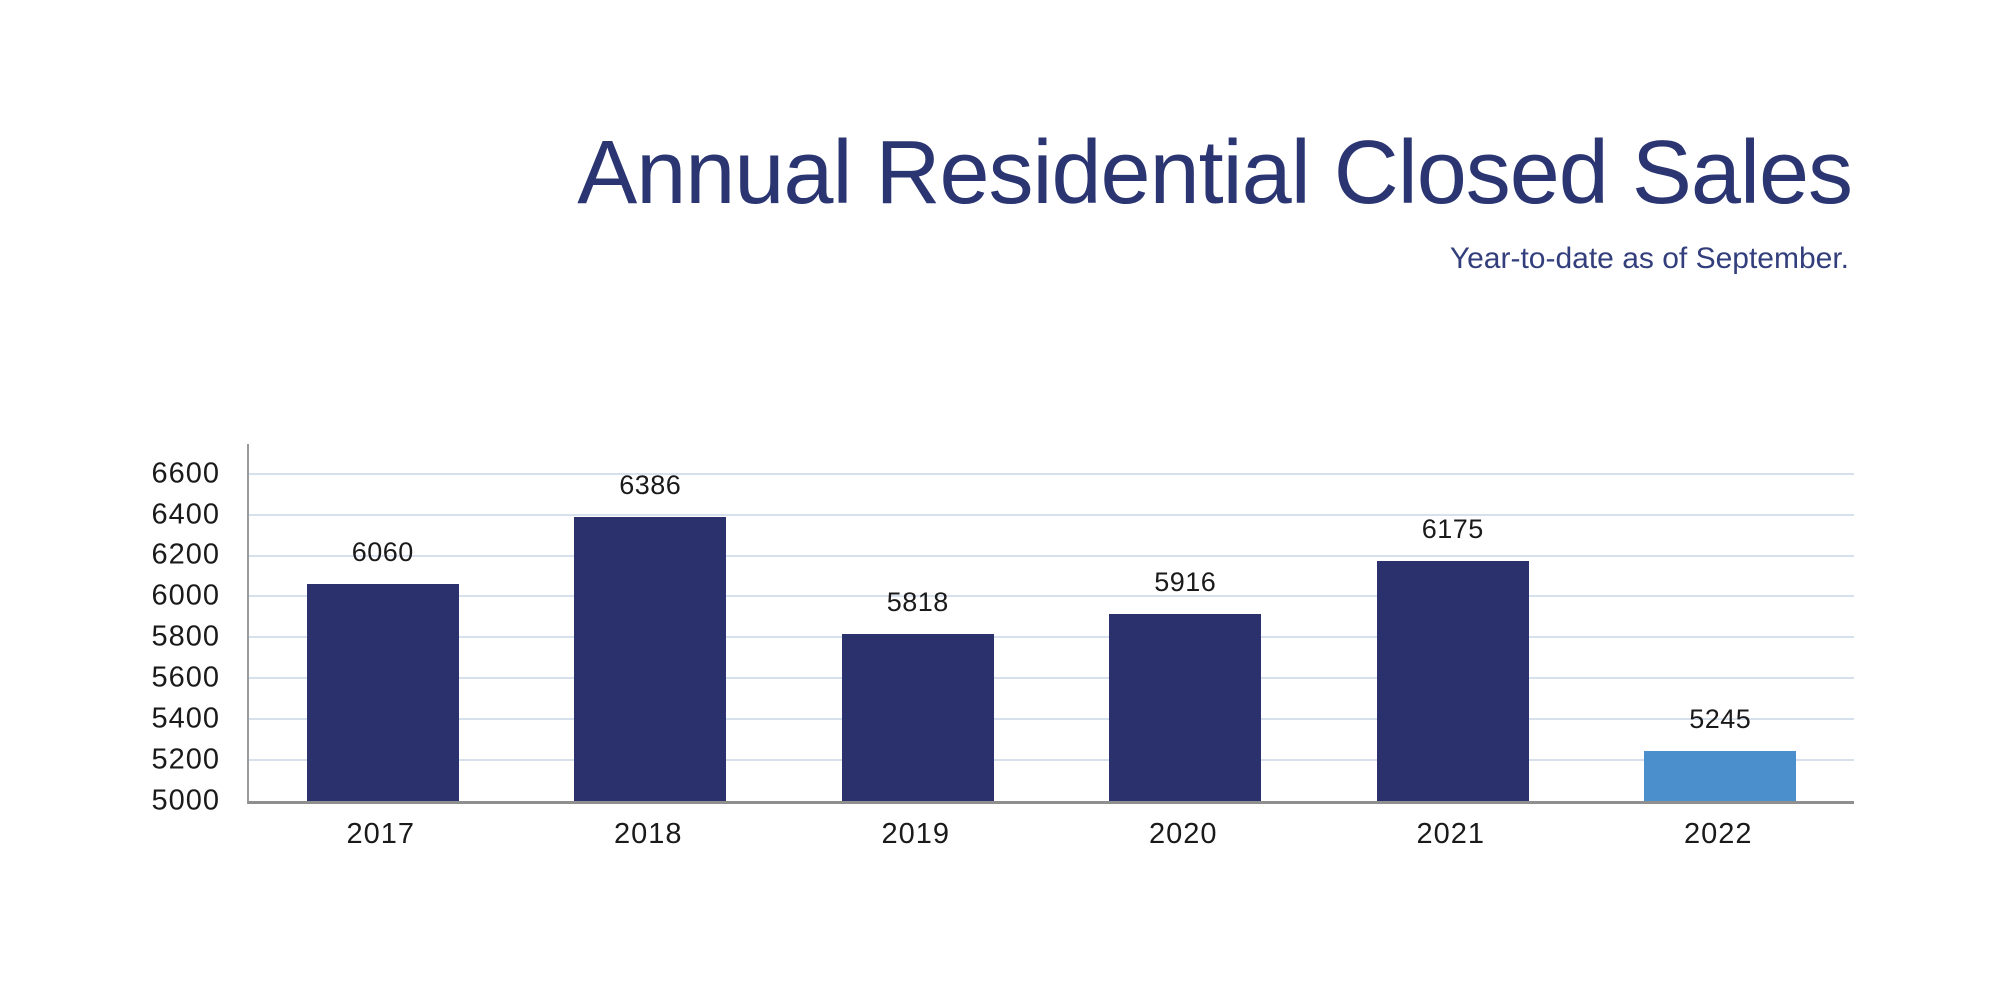 This screenshot has height=1000, width=2000. Describe the element at coordinates (1450, 834) in the screenshot. I see `x-tick-label: 2021` at that location.